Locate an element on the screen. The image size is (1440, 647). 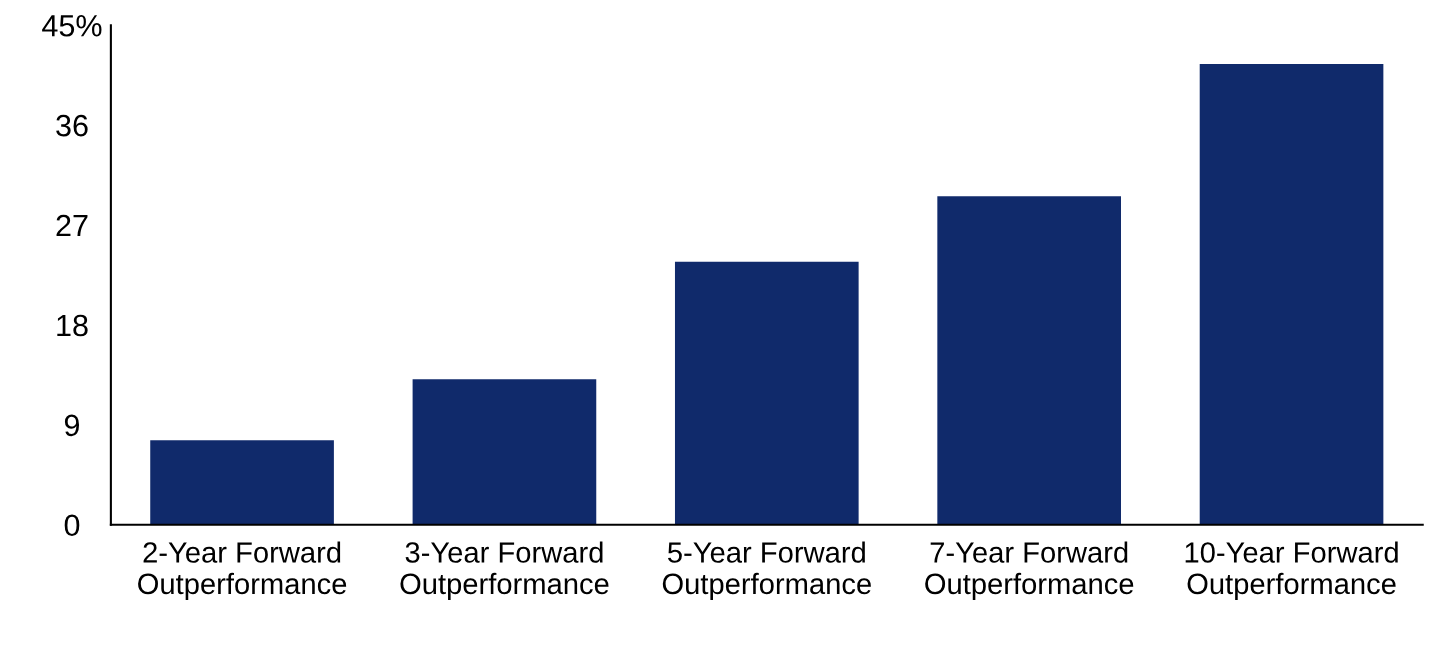
x-tick-label: 3-Year Forward Outperformance is located at coordinates (504, 570).